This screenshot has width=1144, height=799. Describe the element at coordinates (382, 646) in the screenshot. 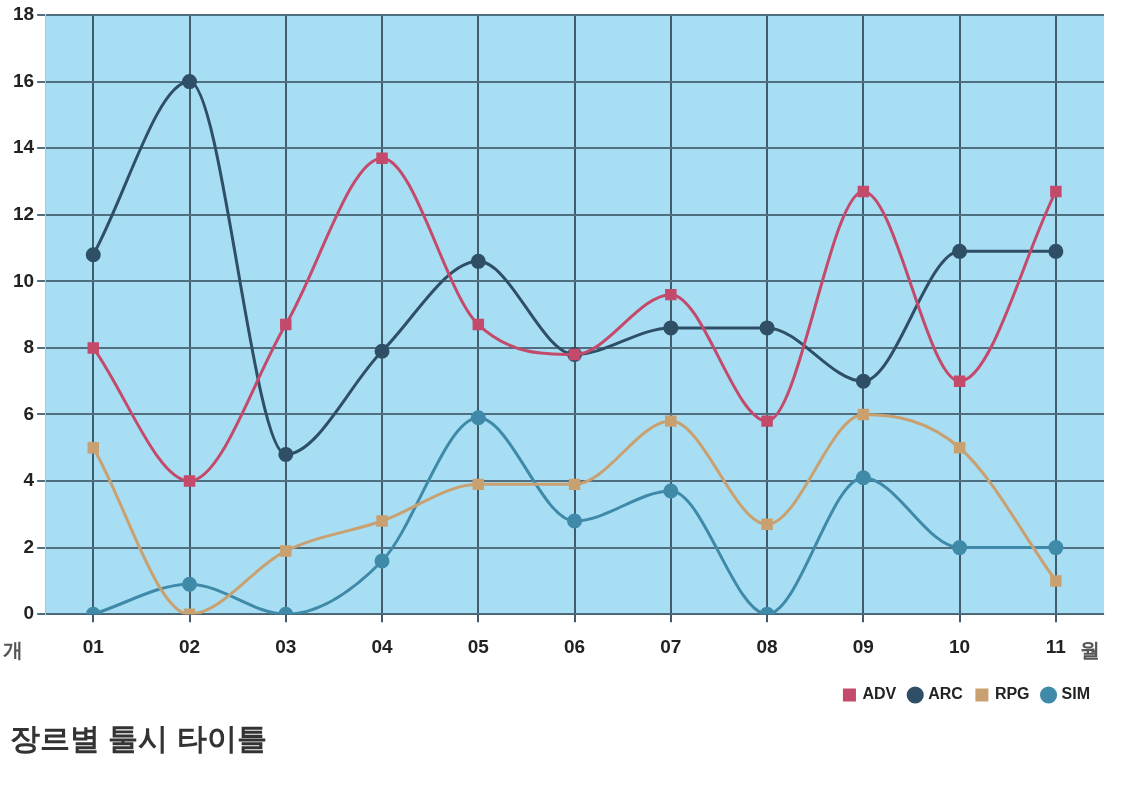

I see `x-tick-label: 04` at that location.